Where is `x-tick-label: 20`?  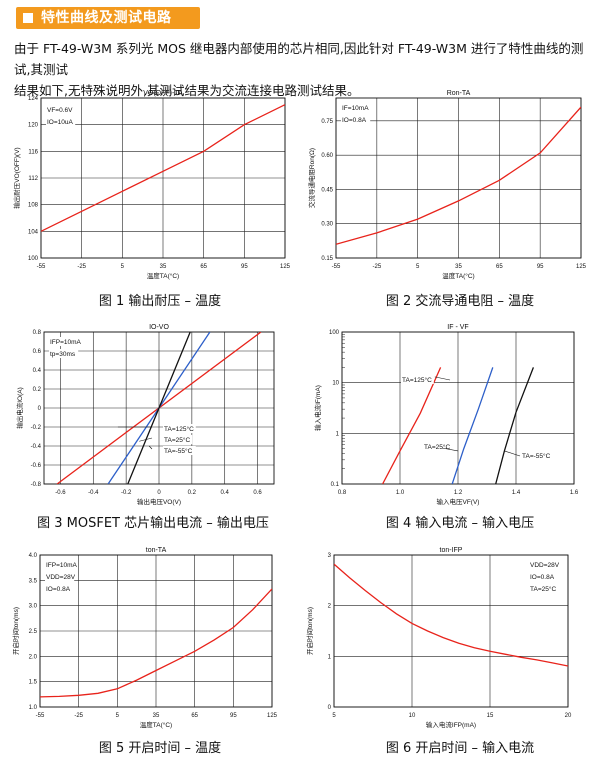 x-tick-label: 20 is located at coordinates (568, 716).